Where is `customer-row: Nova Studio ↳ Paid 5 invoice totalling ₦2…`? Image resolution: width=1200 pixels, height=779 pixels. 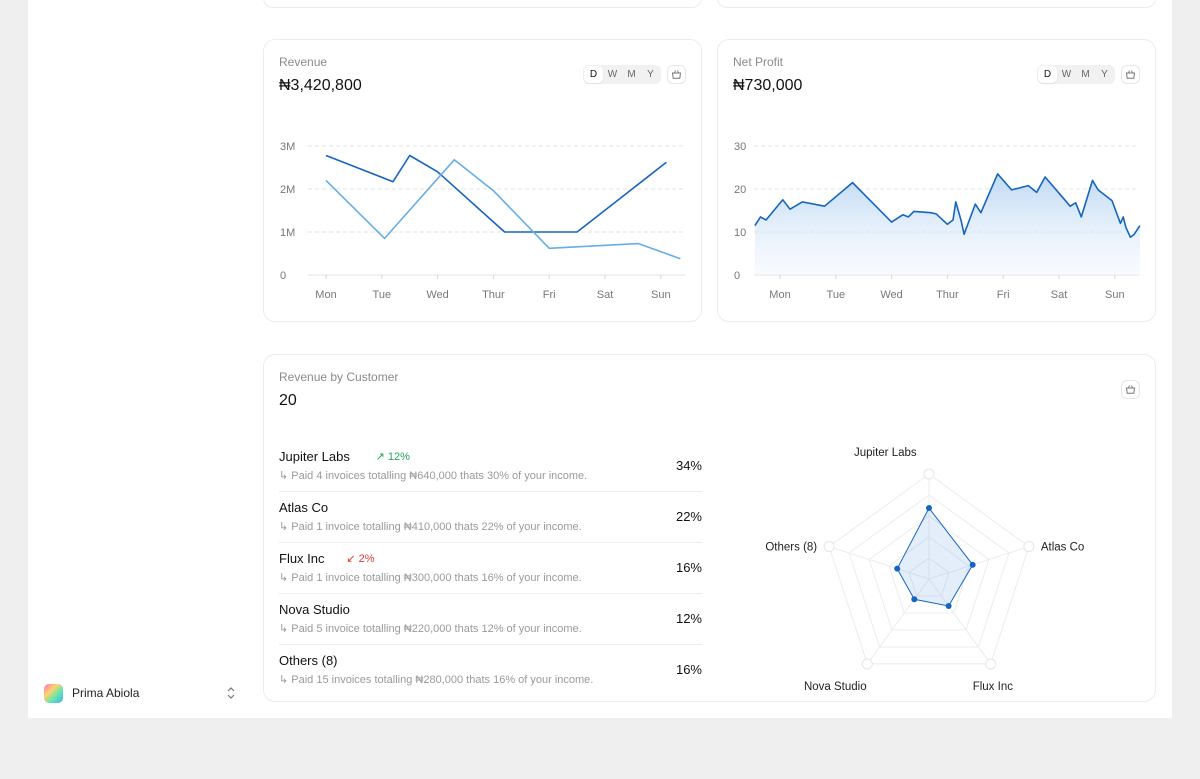 customer-row: Nova Studio ↳ Paid 5 invoice totalling ₦2… is located at coordinates (490, 619).